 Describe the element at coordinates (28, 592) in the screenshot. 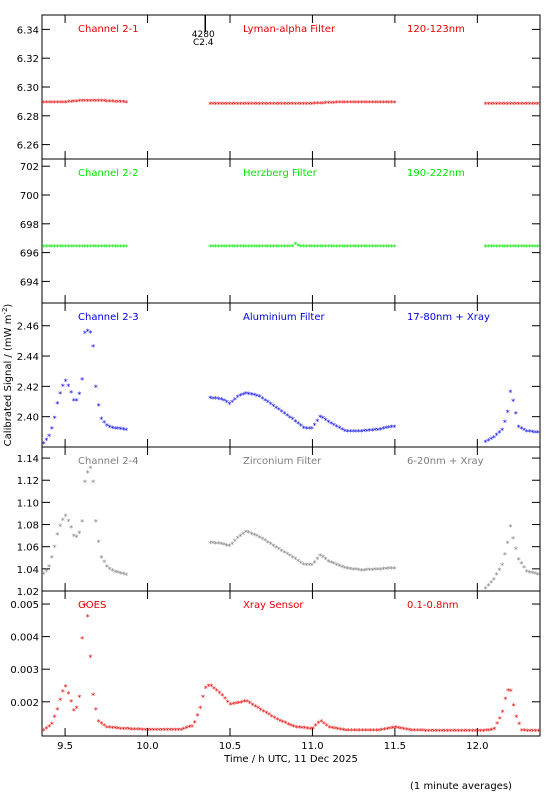

I see `y-tick-label: 1.02` at that location.